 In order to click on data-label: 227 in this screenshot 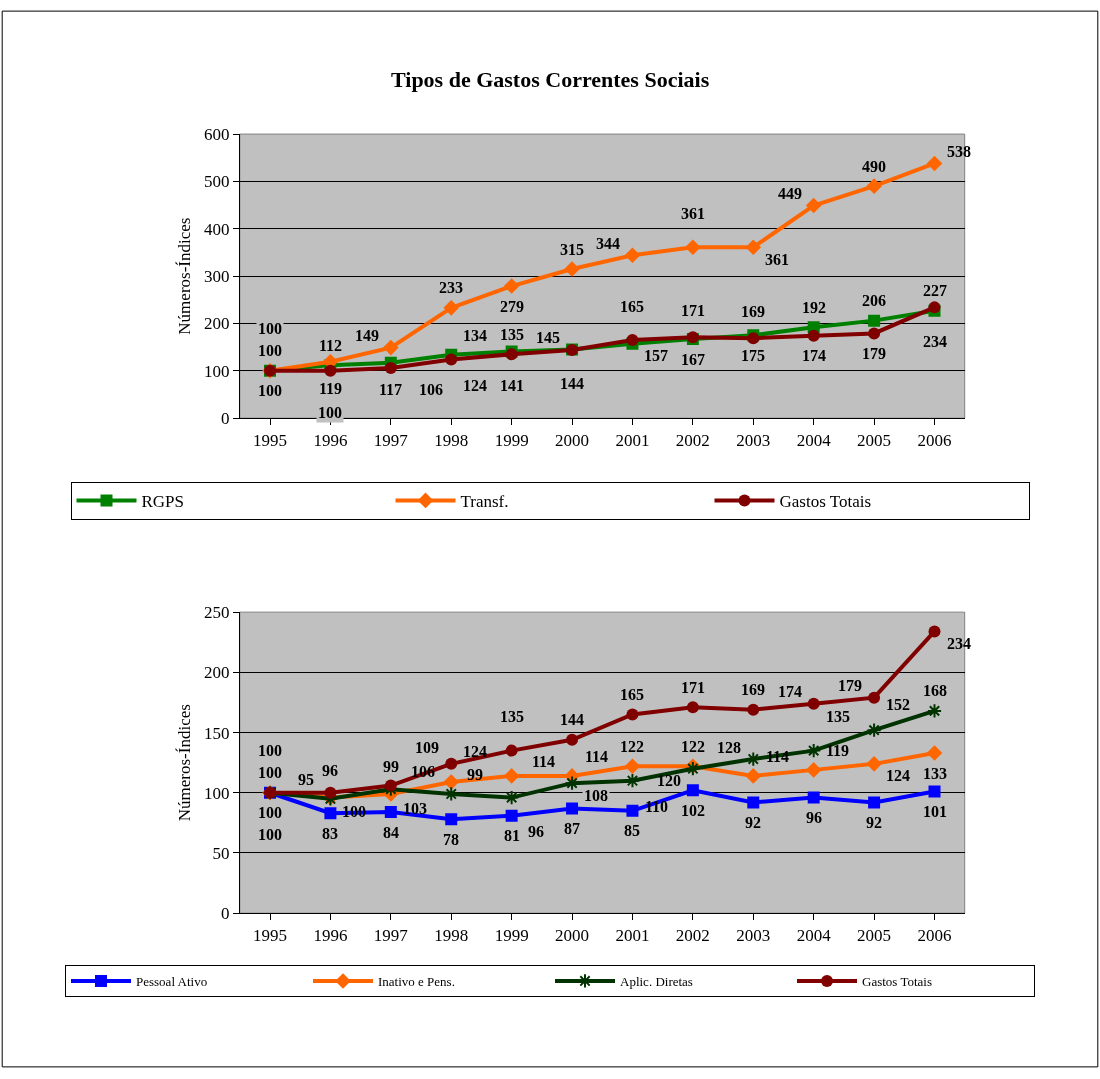, I will do `click(935, 290)`.